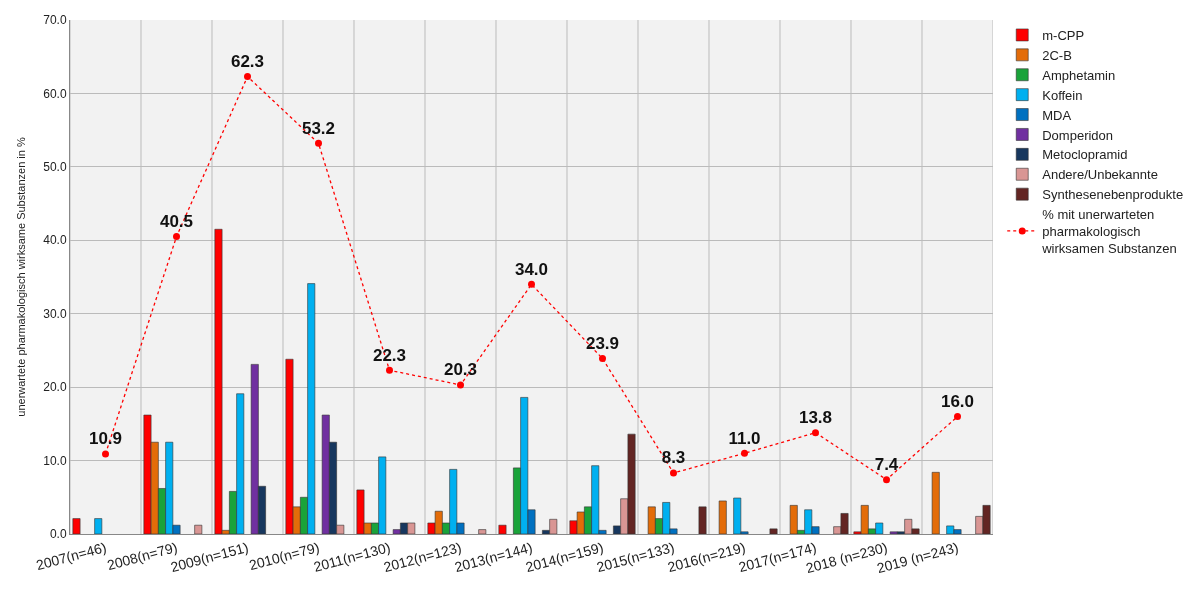  What do you see at coordinates (673, 458) in the screenshot?
I see `data-label: 8.3` at bounding box center [673, 458].